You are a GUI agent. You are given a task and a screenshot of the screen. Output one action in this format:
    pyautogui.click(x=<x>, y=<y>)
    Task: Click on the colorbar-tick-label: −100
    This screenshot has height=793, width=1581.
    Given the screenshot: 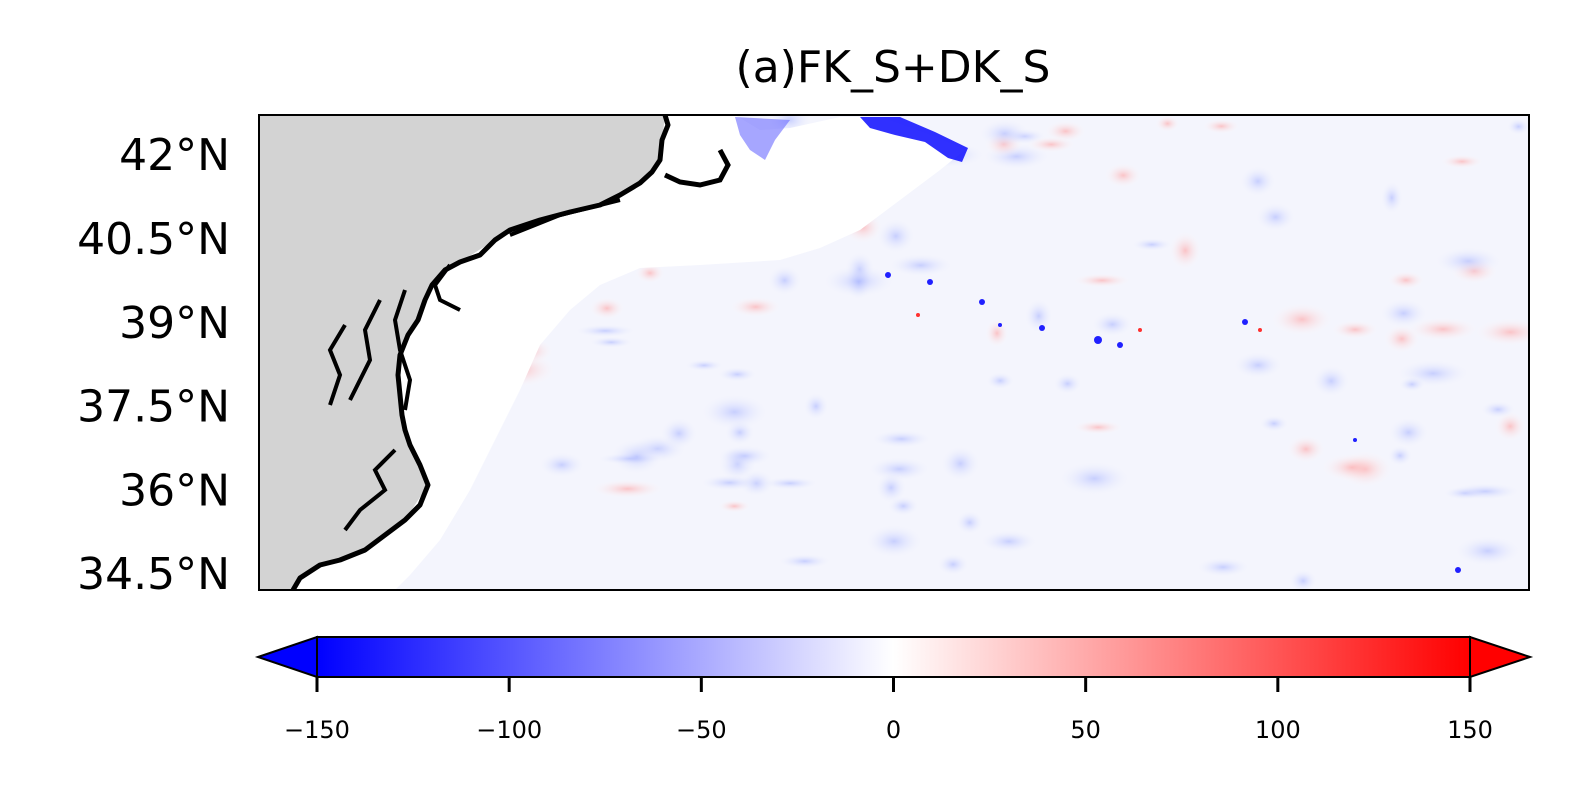 What is the action you would take?
    pyautogui.click(x=509, y=730)
    